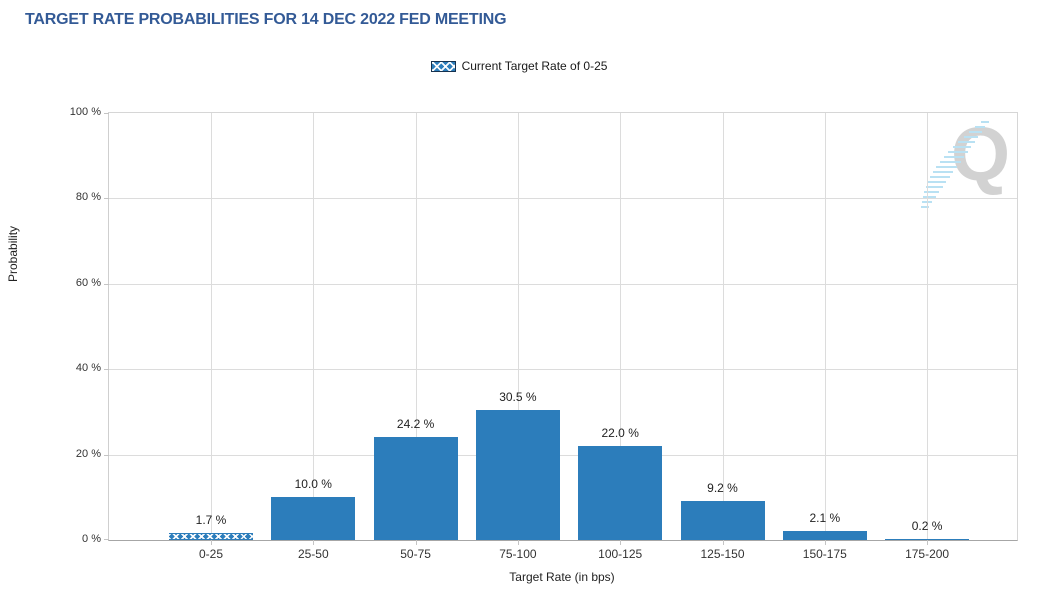 The width and height of the screenshot is (1038, 601). Describe the element at coordinates (88, 368) in the screenshot. I see `y-tick-label: 40 %` at that location.